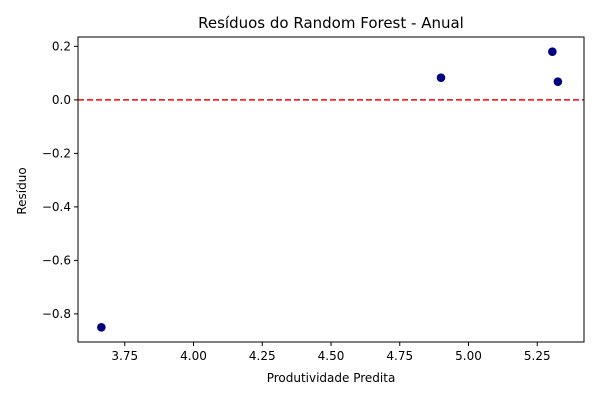 Image resolution: width=600 pixels, height=400 pixels. What do you see at coordinates (124, 356) in the screenshot?
I see `x-tick-label: 3.75` at bounding box center [124, 356].